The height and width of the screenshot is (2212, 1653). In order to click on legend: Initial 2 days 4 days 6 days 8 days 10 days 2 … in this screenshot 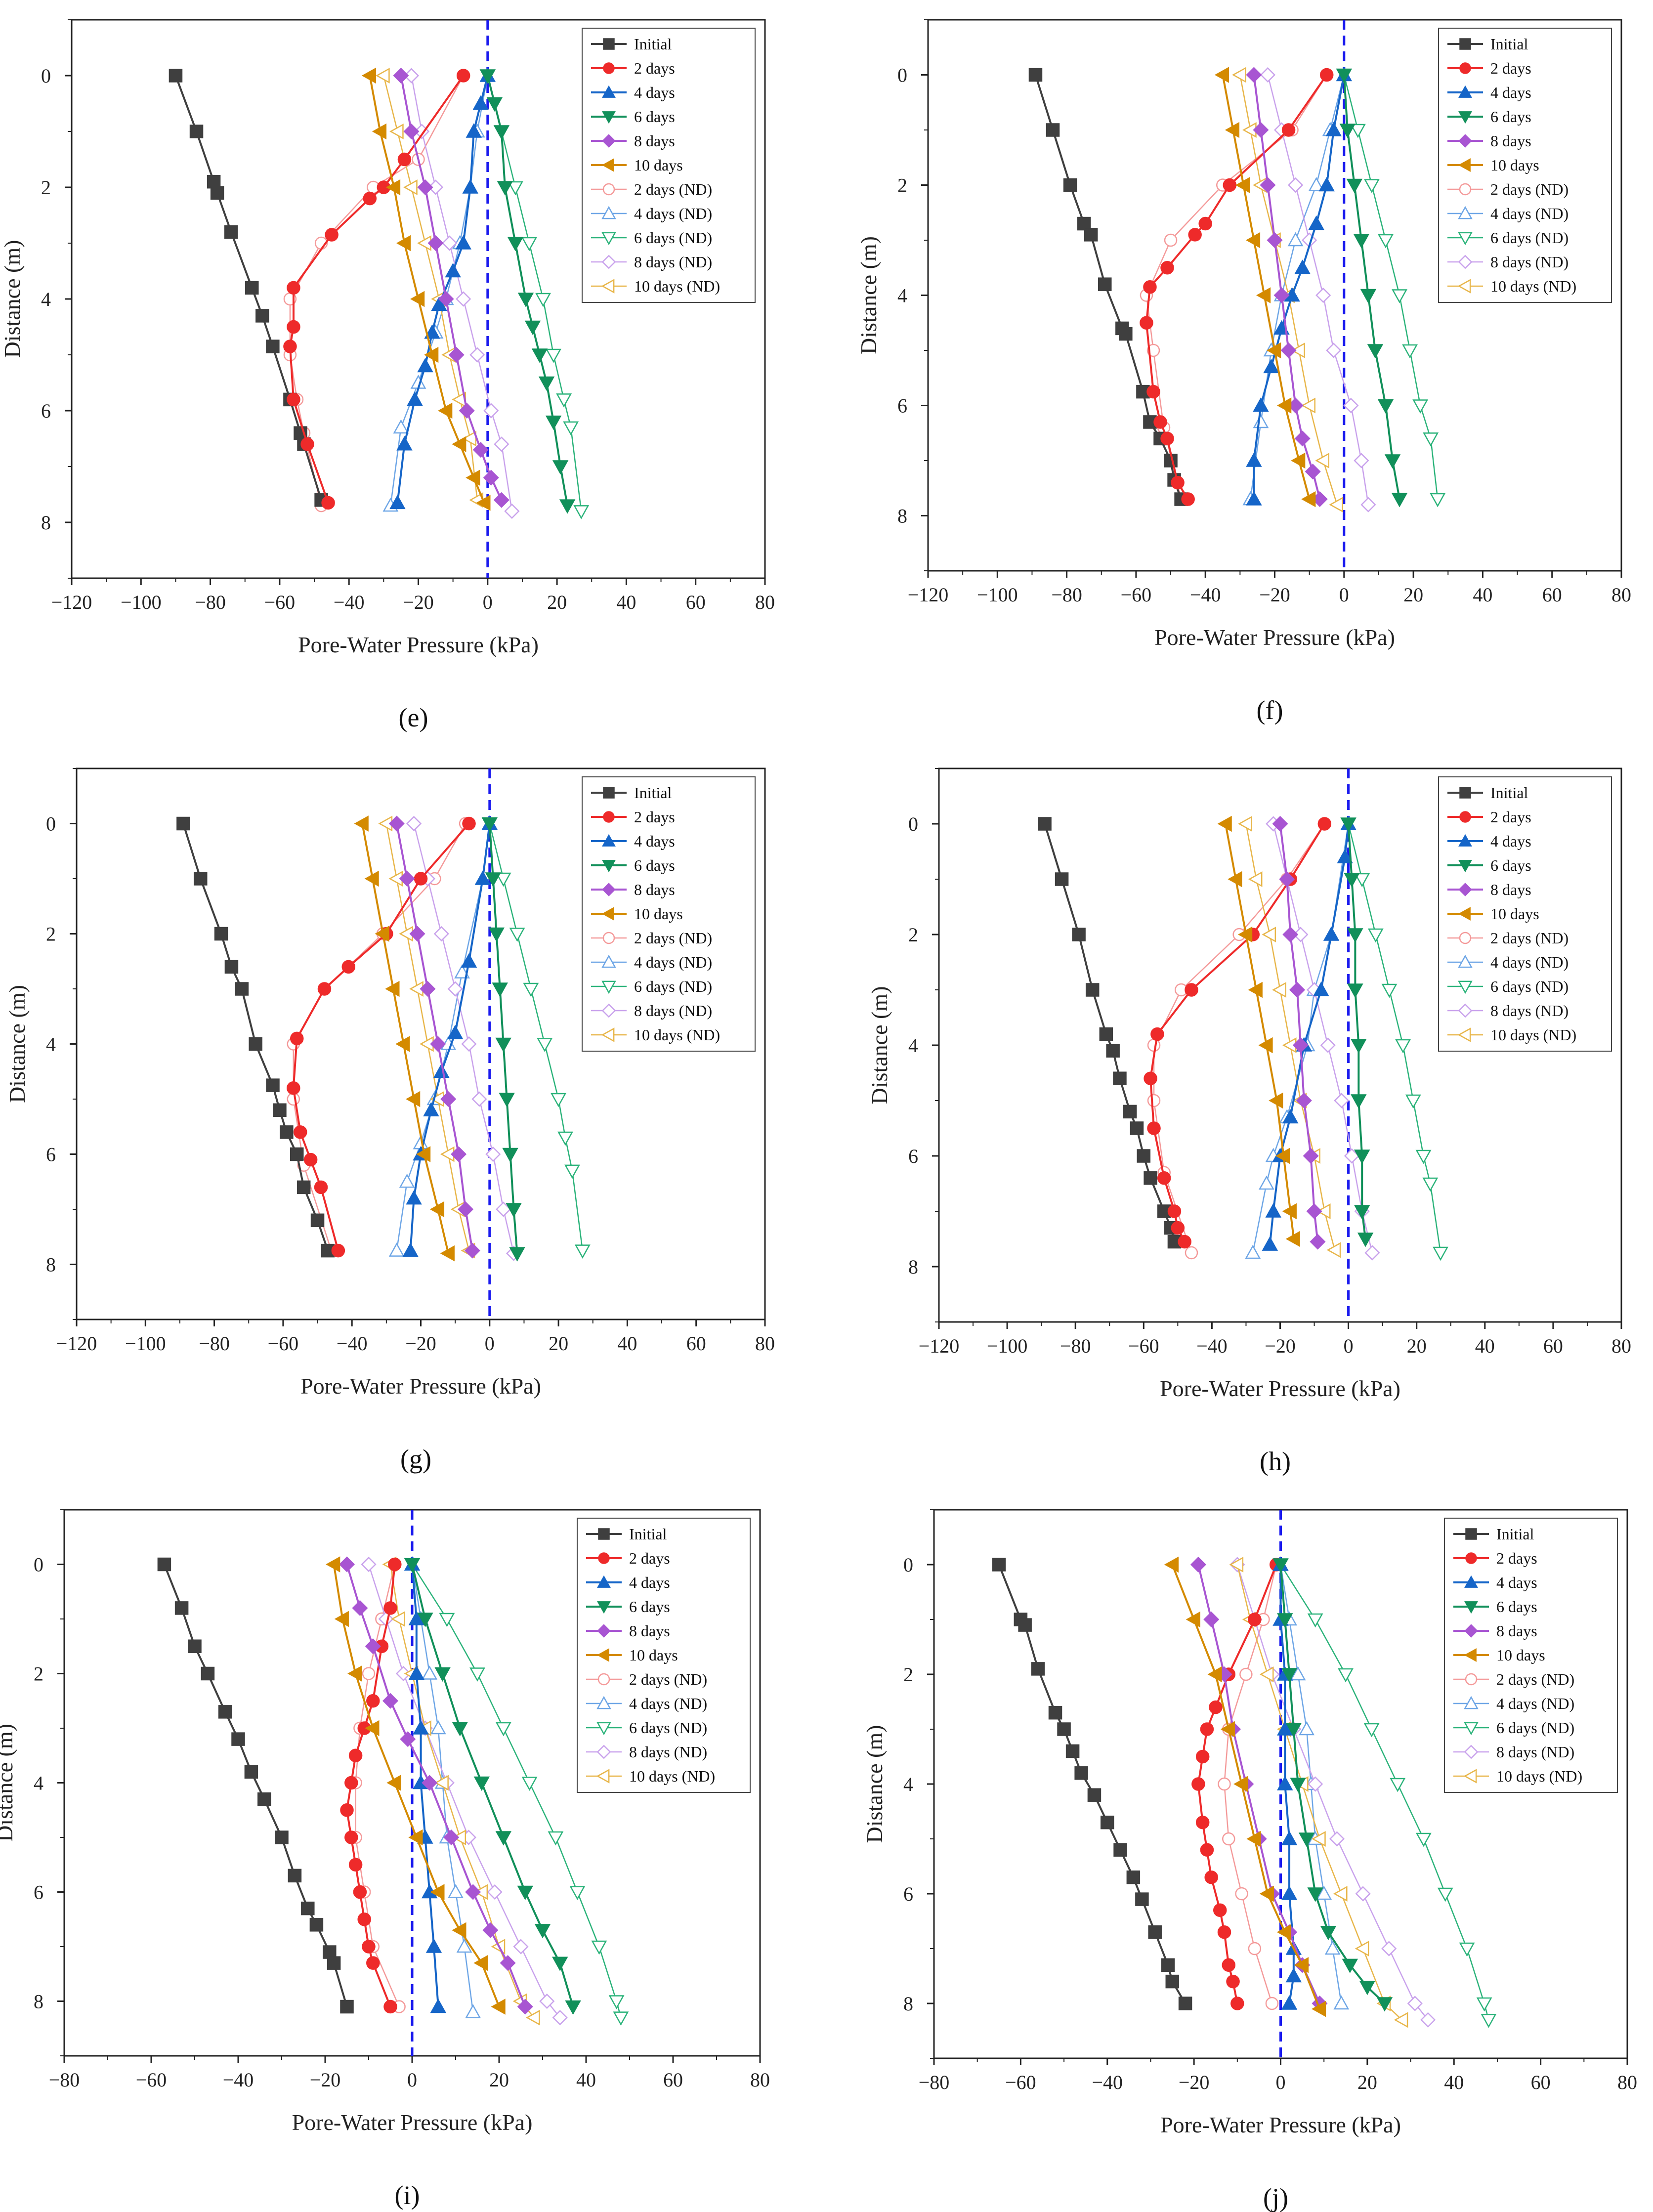, I will do `click(669, 914)`.